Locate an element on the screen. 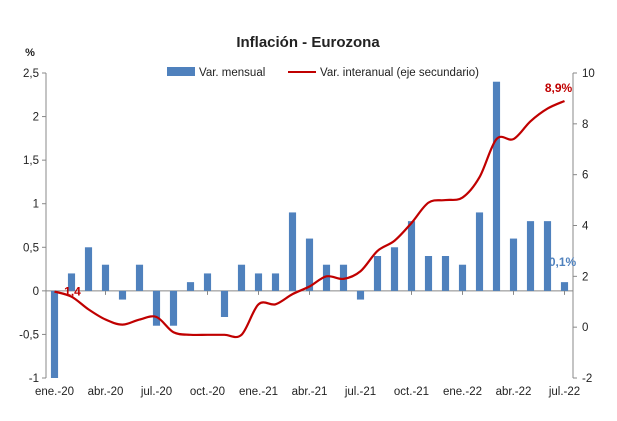  x-tick-label: ene.-20 is located at coordinates (54, 392).